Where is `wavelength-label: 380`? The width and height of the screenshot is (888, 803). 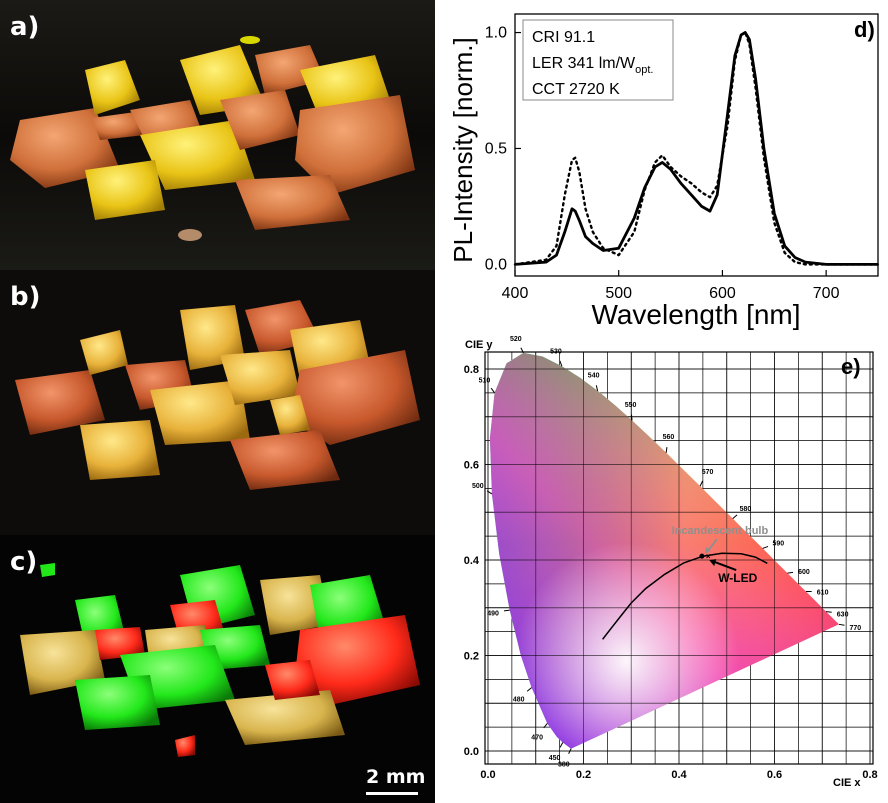
wavelength-label: 380 is located at coordinates (564, 765).